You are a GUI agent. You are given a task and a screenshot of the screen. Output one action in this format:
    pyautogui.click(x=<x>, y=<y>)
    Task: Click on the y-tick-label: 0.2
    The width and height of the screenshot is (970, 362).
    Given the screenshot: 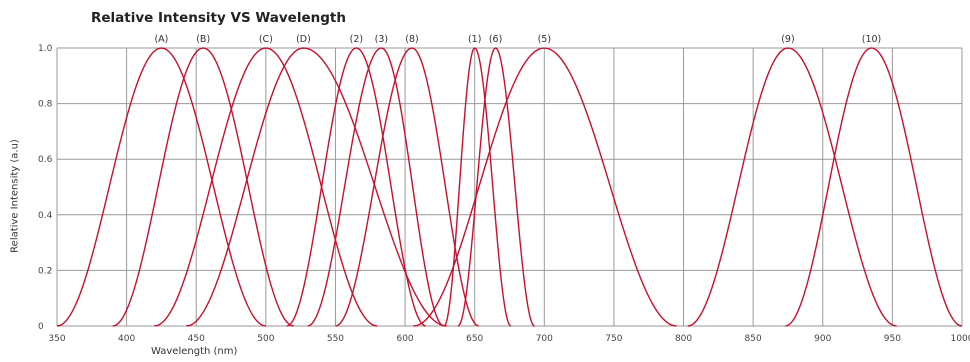 What is the action you would take?
    pyautogui.click(x=45, y=271)
    